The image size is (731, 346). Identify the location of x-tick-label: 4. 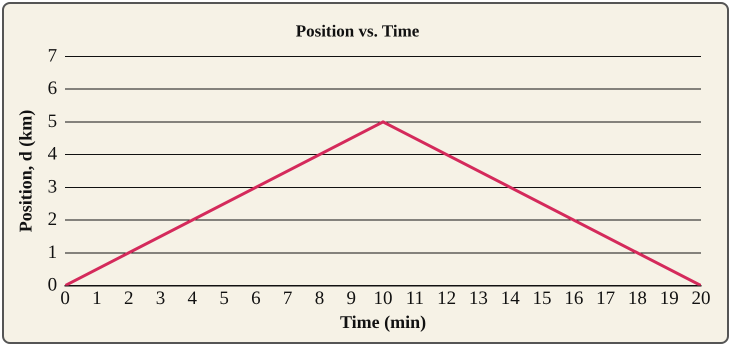
(193, 298).